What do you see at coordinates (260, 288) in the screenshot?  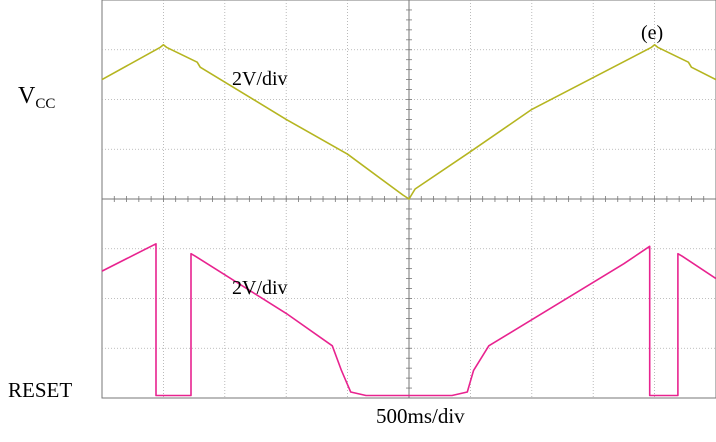 I see `ch2-scale-label: 2V/div` at bounding box center [260, 288].